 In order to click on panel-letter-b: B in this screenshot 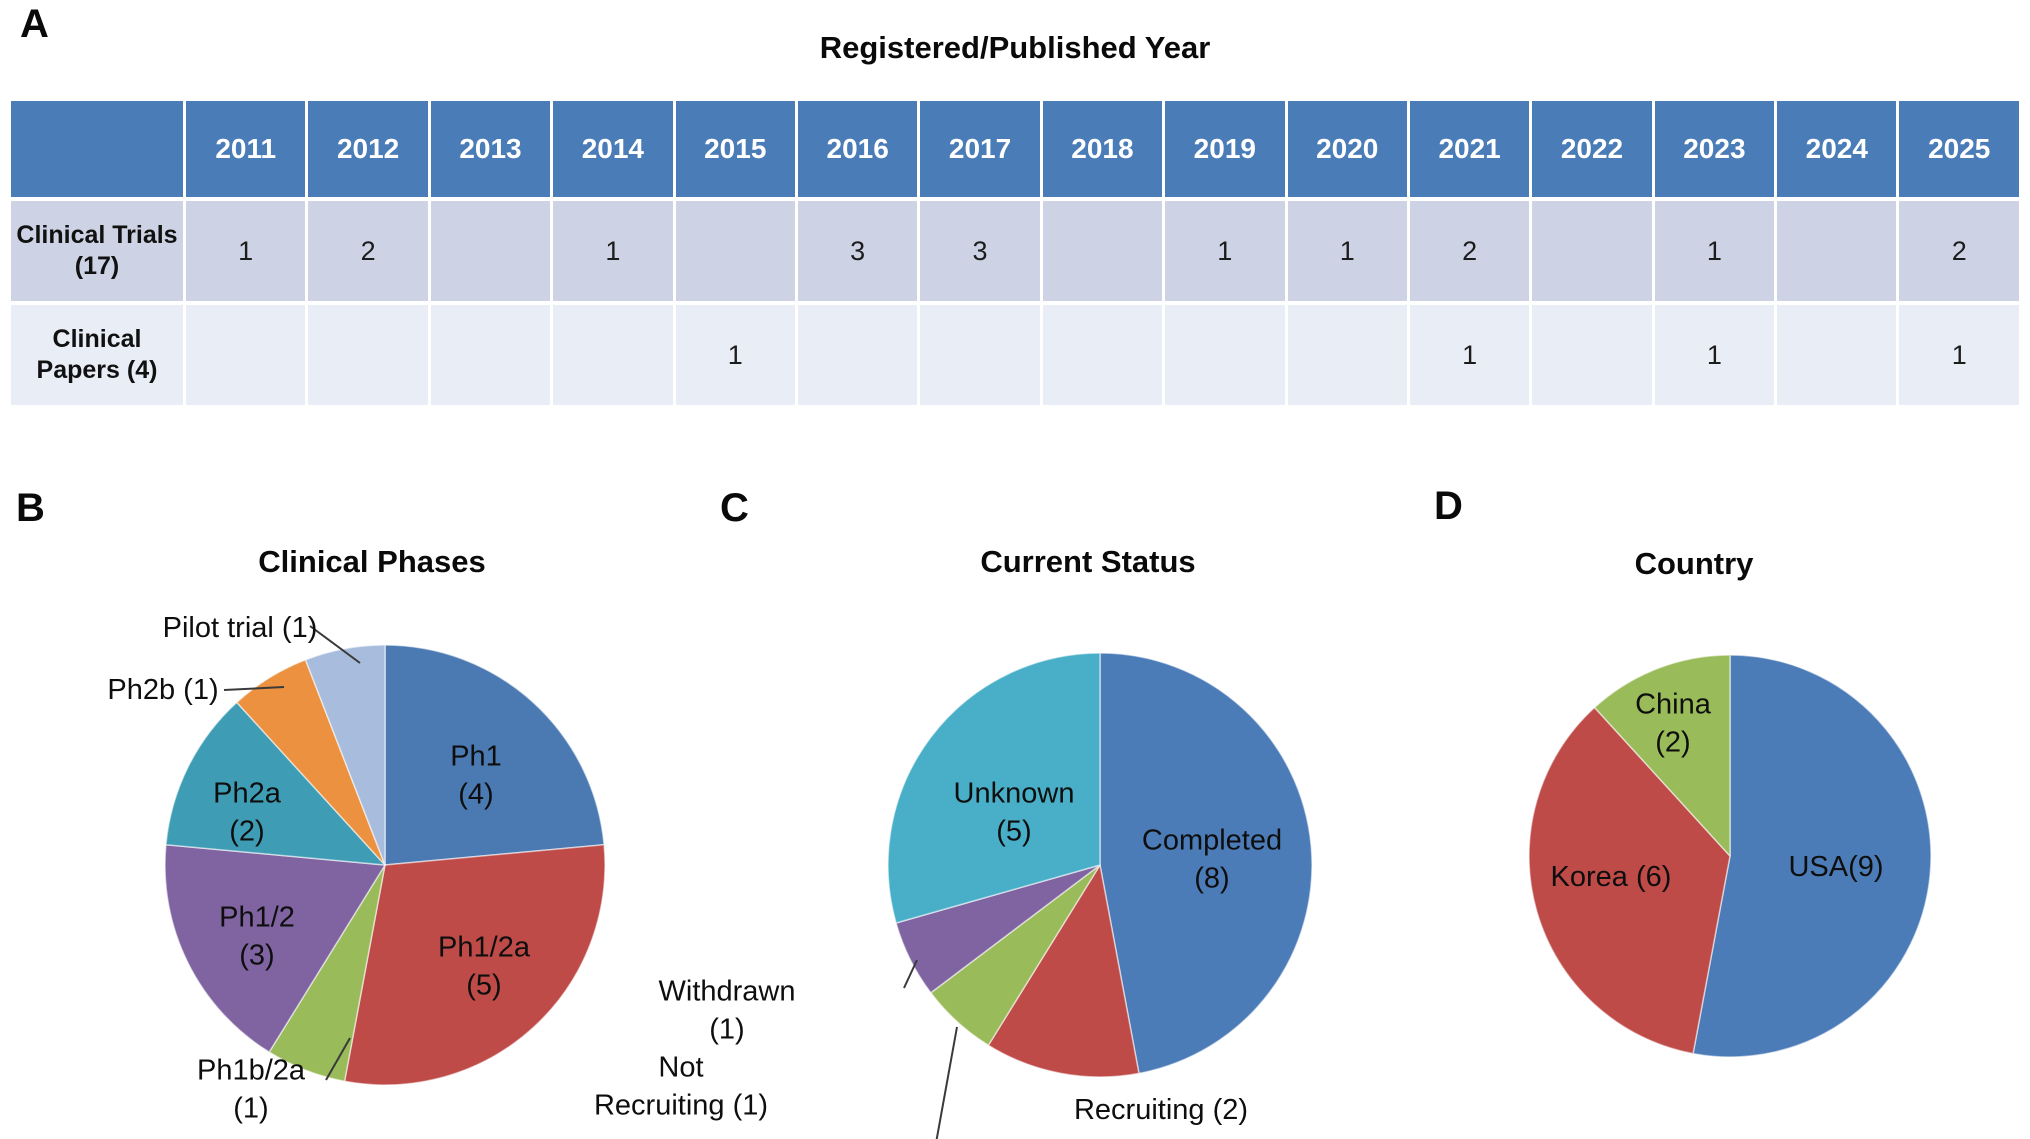, I will do `click(30, 508)`.